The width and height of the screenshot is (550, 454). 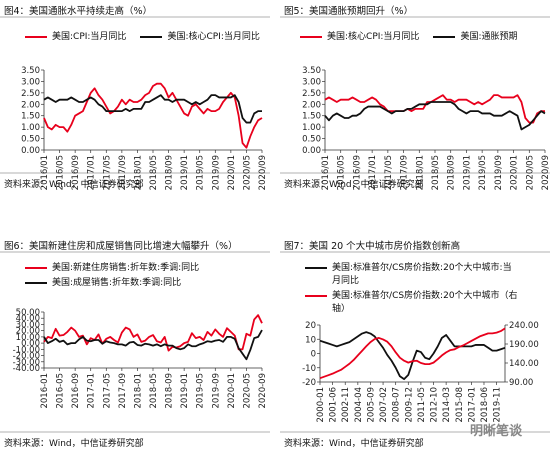 I want to click on legend-item: 美国:标准普尔/CS房价指数:20个大中城市（右轴）, so click(x=412, y=303).